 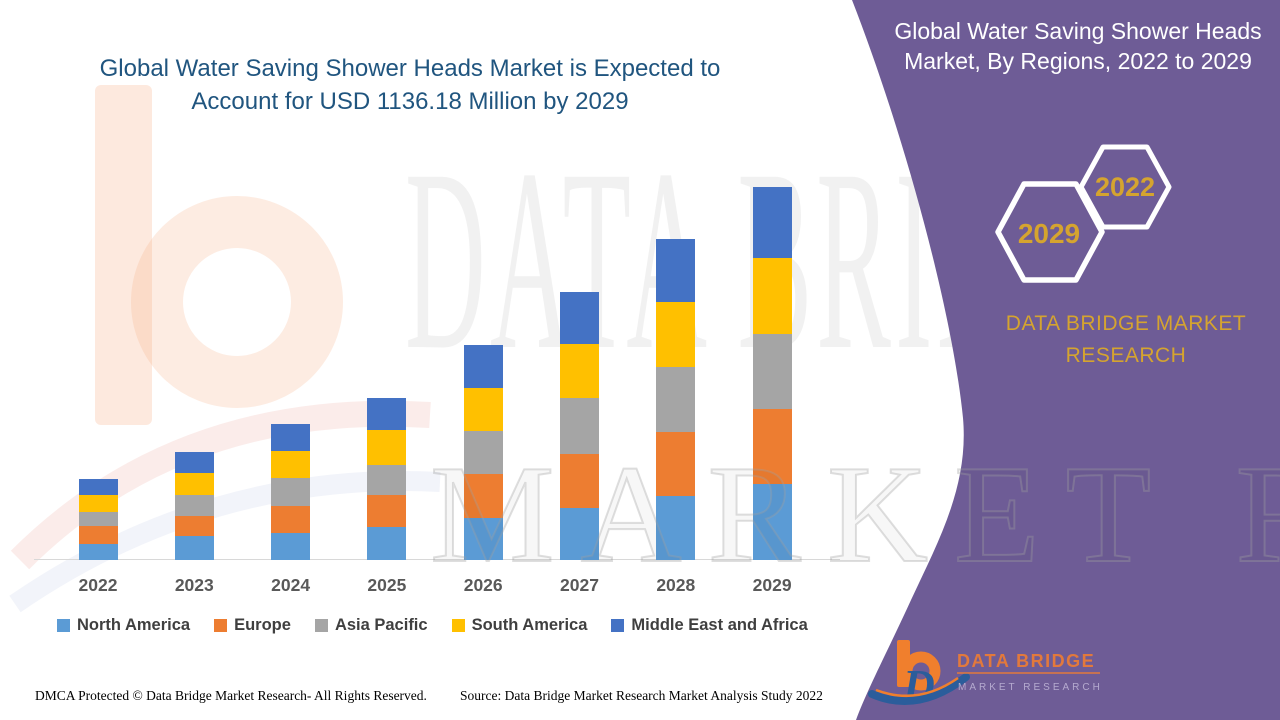 What do you see at coordinates (381, 625) in the screenshot?
I see `legend-label: Asia Pacific` at bounding box center [381, 625].